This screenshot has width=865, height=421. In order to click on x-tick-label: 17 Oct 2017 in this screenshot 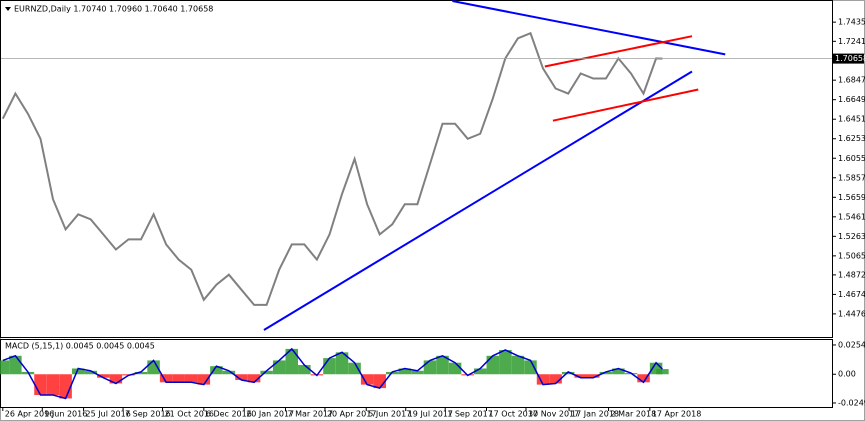, I will do `click(512, 414)`.